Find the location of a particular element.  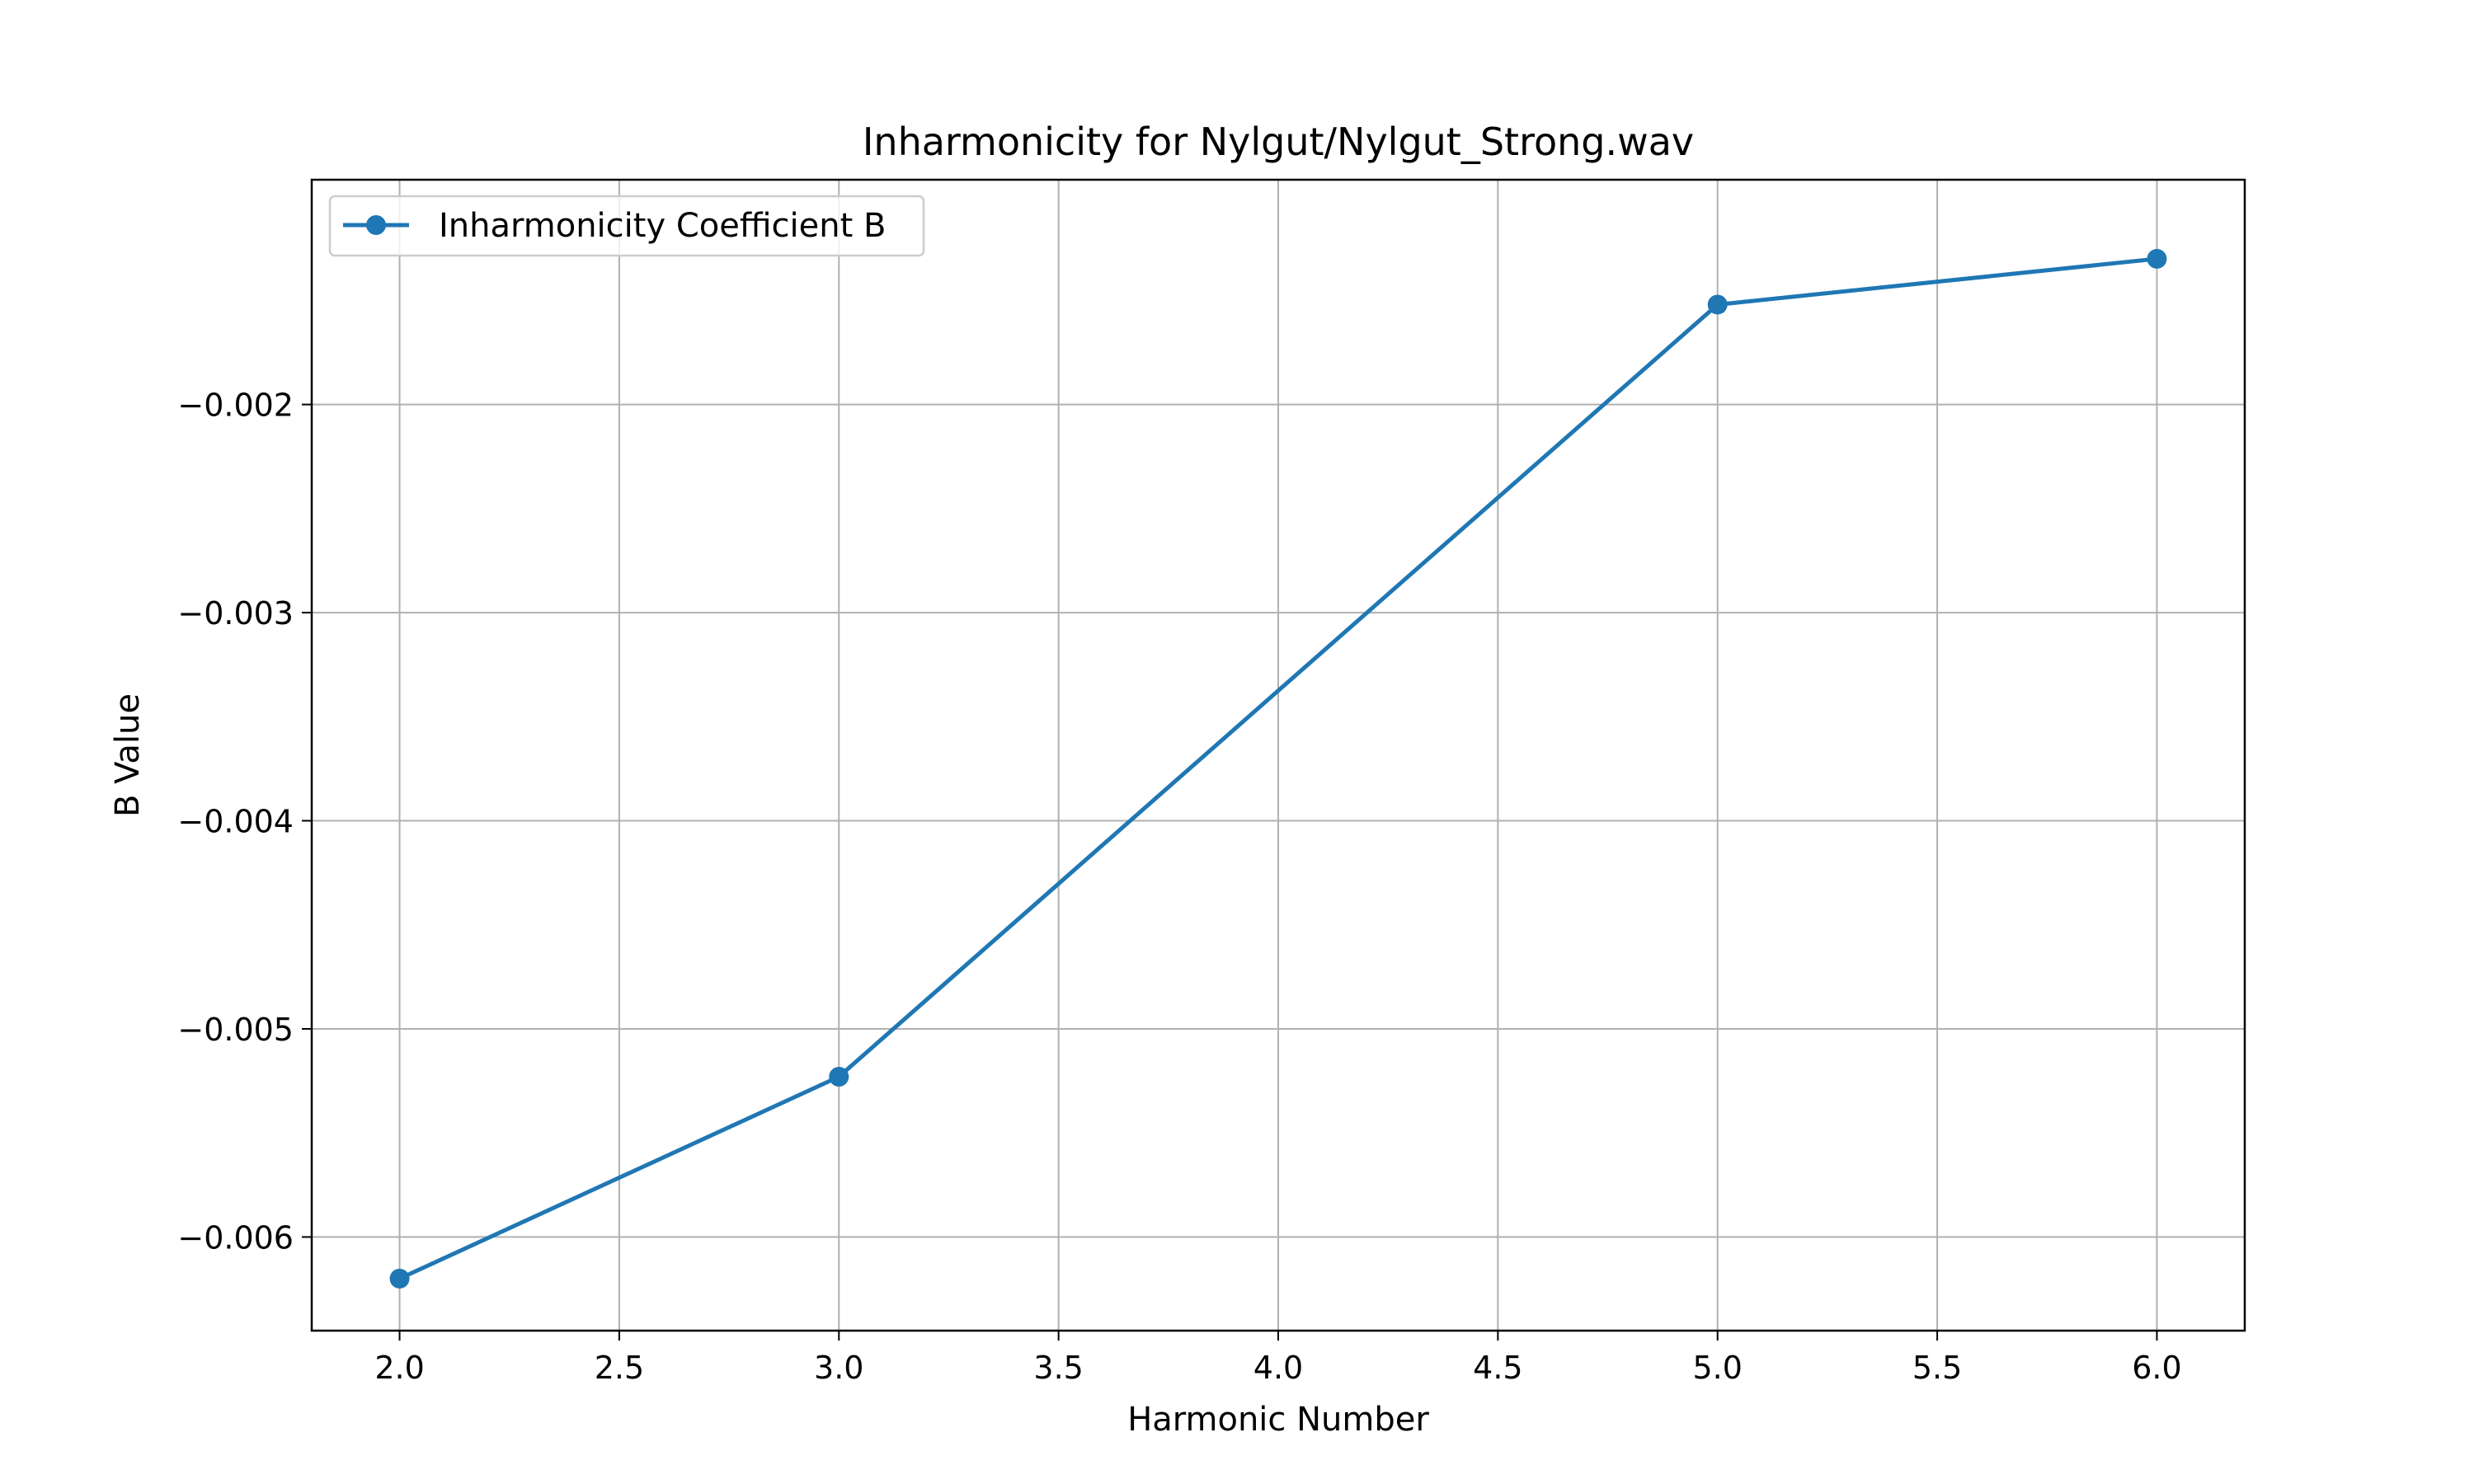

x-tick-label: 2.0 is located at coordinates (399, 1368).